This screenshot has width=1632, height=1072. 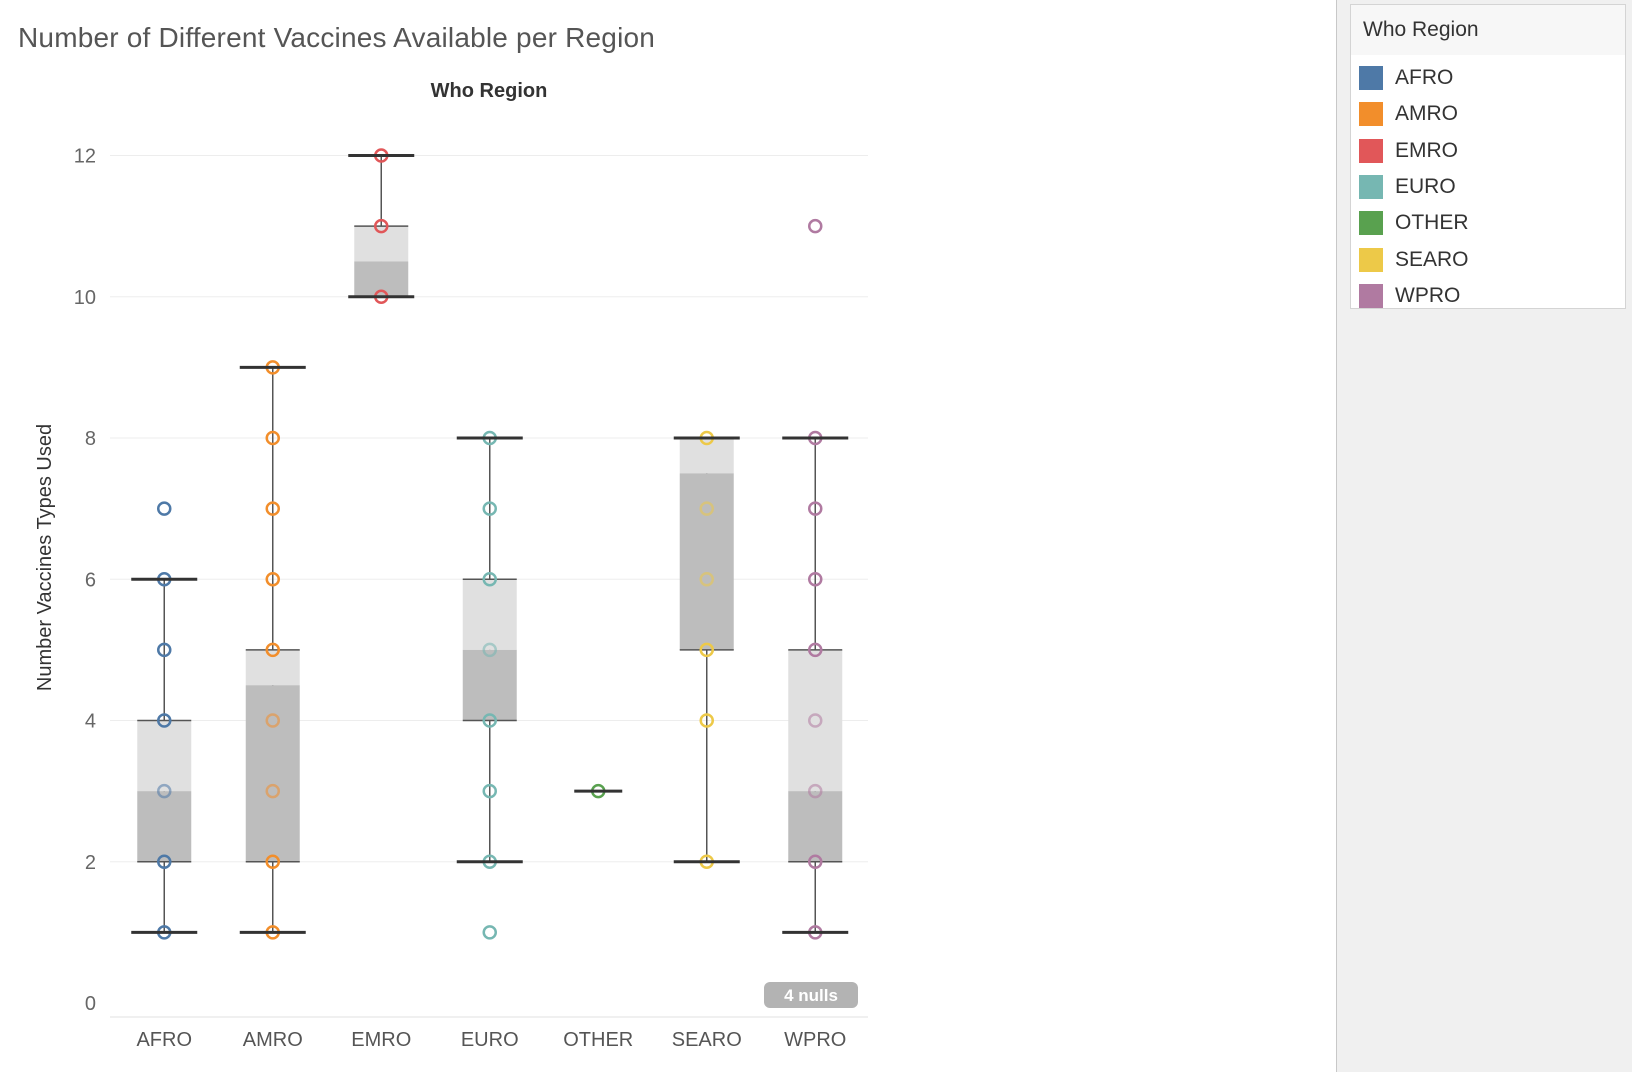 What do you see at coordinates (598, 1040) in the screenshot?
I see `x-tick-label: OTHER` at bounding box center [598, 1040].